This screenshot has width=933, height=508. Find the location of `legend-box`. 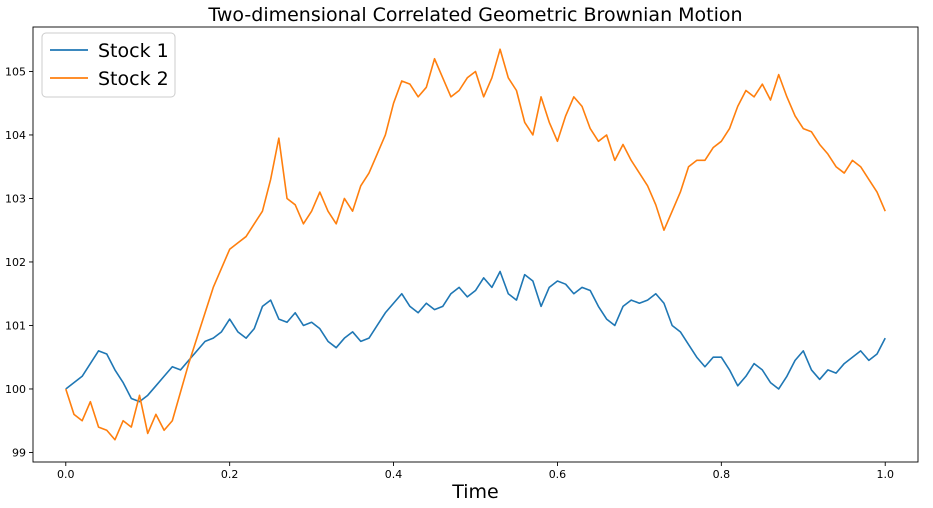

legend-box is located at coordinates (108, 65).